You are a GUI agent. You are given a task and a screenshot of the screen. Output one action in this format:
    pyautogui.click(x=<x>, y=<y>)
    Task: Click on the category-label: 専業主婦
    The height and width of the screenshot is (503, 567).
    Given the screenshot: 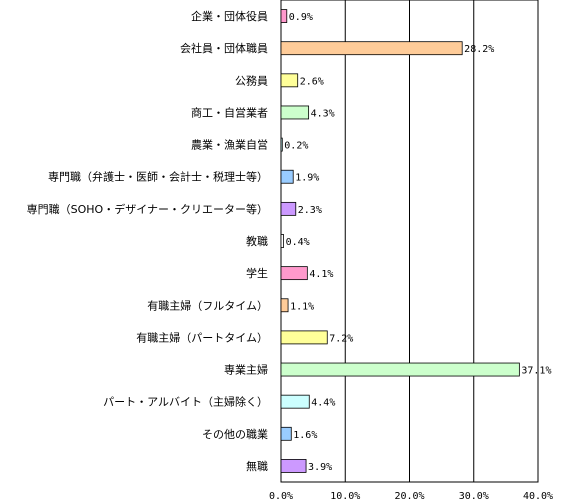 What is the action you would take?
    pyautogui.click(x=246, y=370)
    